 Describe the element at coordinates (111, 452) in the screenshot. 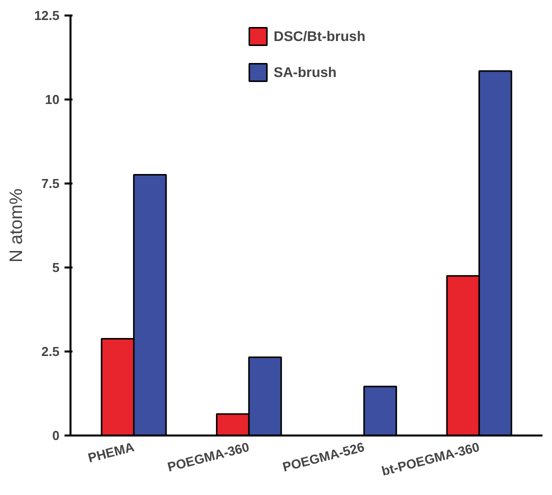

I see `x-tick-label: PHEMA` at that location.